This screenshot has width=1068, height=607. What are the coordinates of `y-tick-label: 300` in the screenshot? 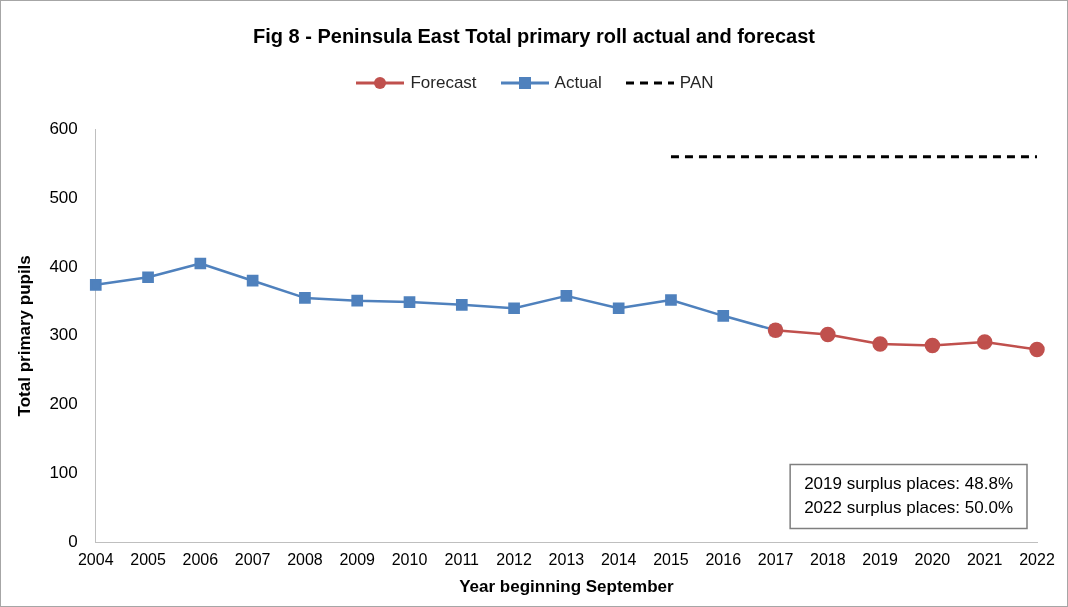 It's located at (63, 335).